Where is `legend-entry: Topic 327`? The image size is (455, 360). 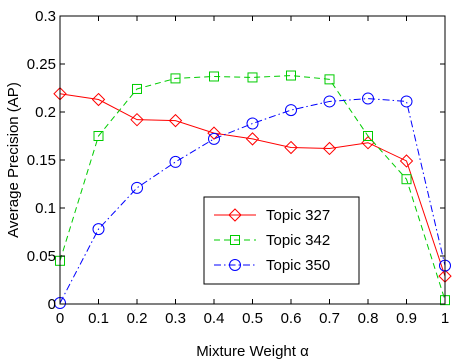
legend-entry: Topic 327 is located at coordinates (272, 215).